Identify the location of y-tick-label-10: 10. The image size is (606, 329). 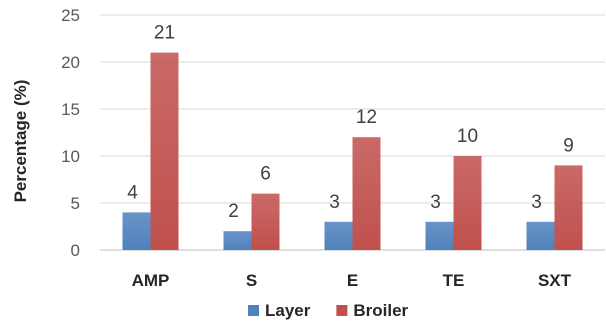
(70, 156).